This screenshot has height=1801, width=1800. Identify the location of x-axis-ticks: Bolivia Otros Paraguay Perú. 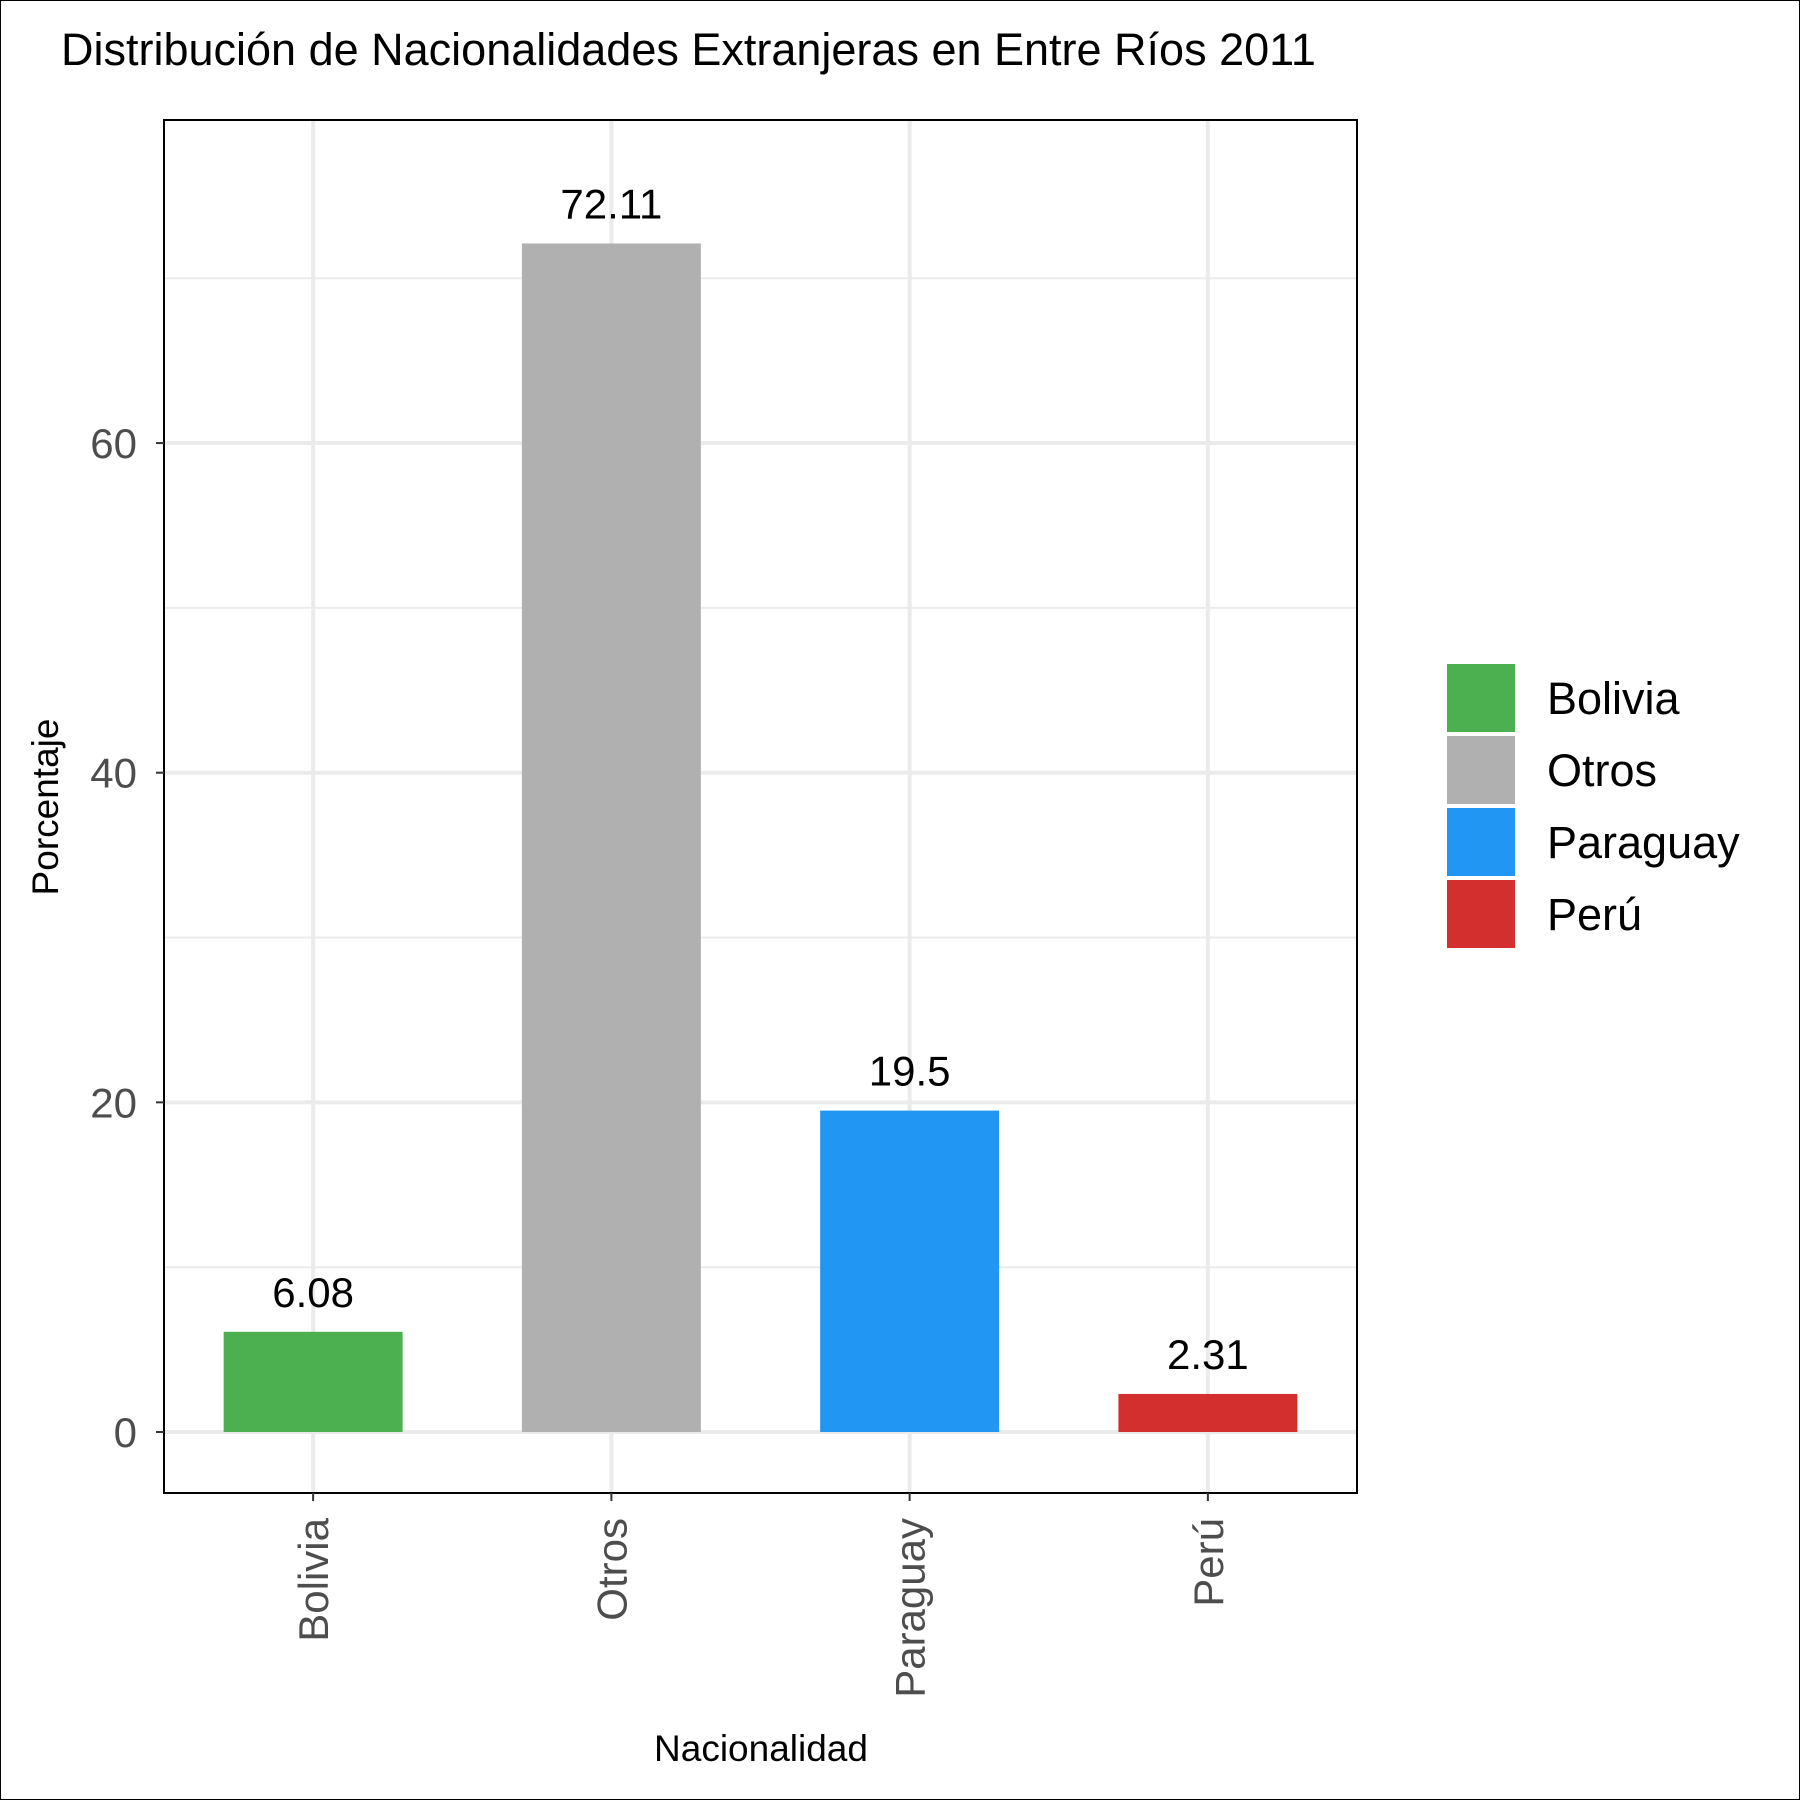
(761, 1595).